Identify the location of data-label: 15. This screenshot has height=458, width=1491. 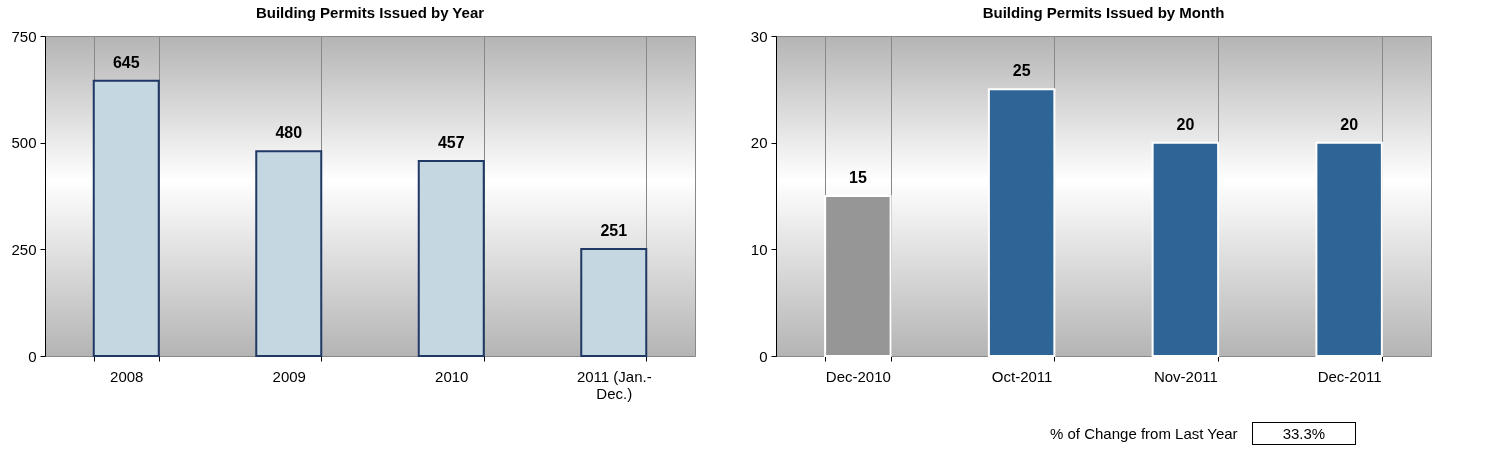
(857, 177).